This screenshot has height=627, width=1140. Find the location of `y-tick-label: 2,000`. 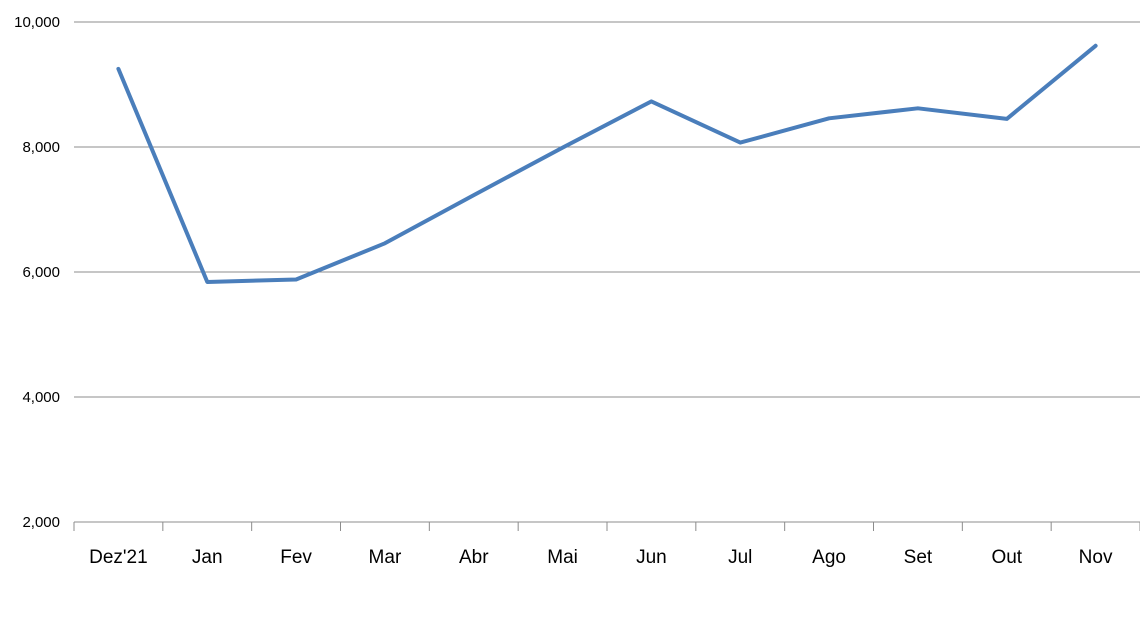

y-tick-label: 2,000 is located at coordinates (41, 522).